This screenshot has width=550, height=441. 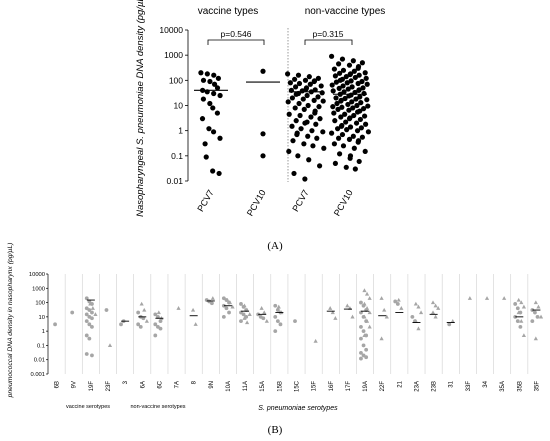 What do you see at coordinates (435, 386) in the screenshot?
I see `x-tick-label: 23B` at bounding box center [435, 386].